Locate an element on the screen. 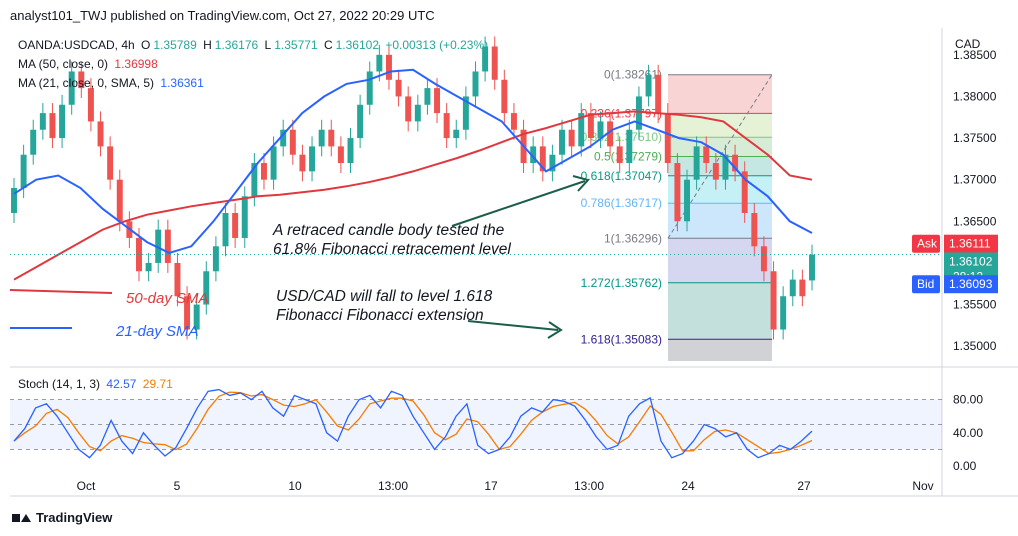  low-value: 1.35771 is located at coordinates (296, 45).